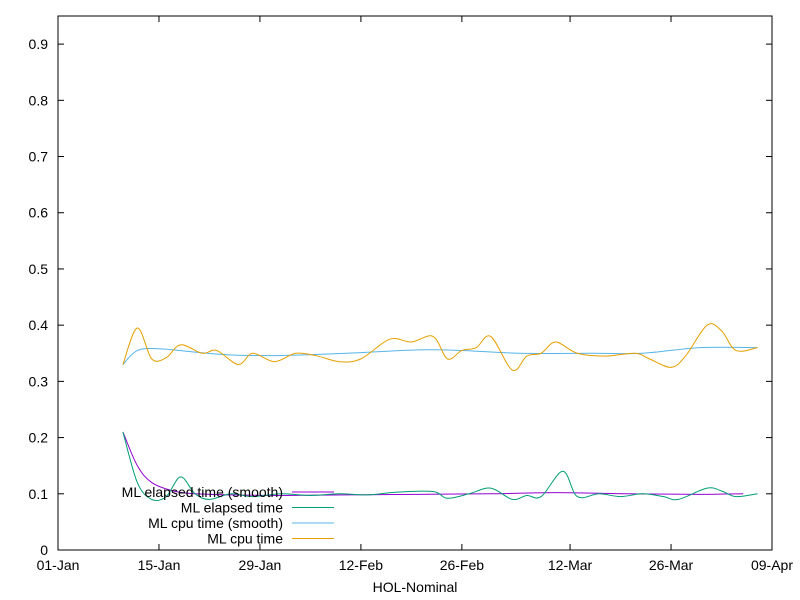 The height and width of the screenshot is (600, 800). I want to click on x-tick-label: 15-Jan, so click(159, 565).